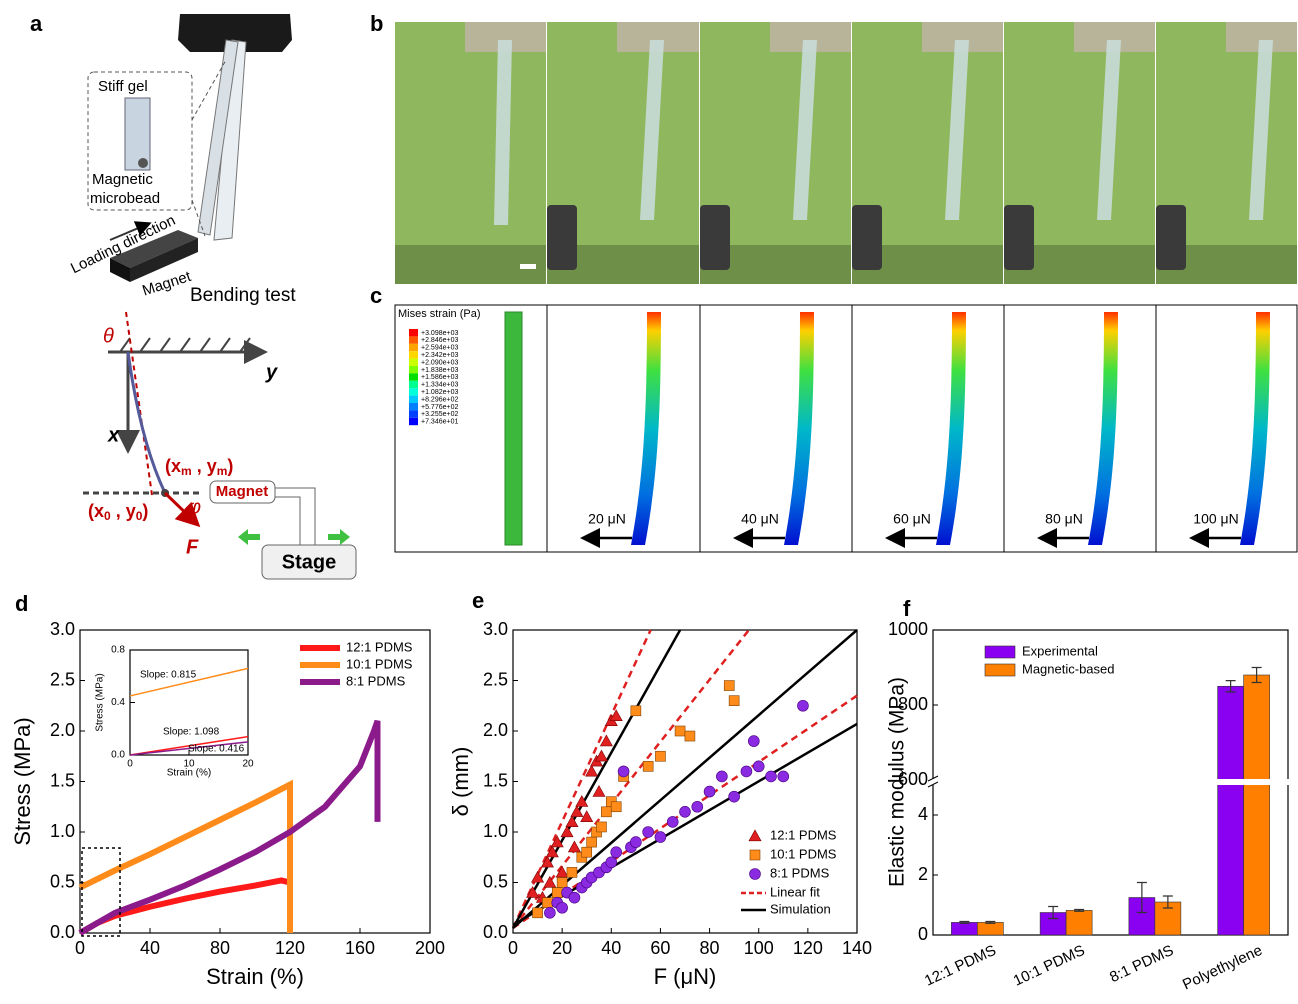  I want to click on y-tick-label: 1.5, so click(495, 780).